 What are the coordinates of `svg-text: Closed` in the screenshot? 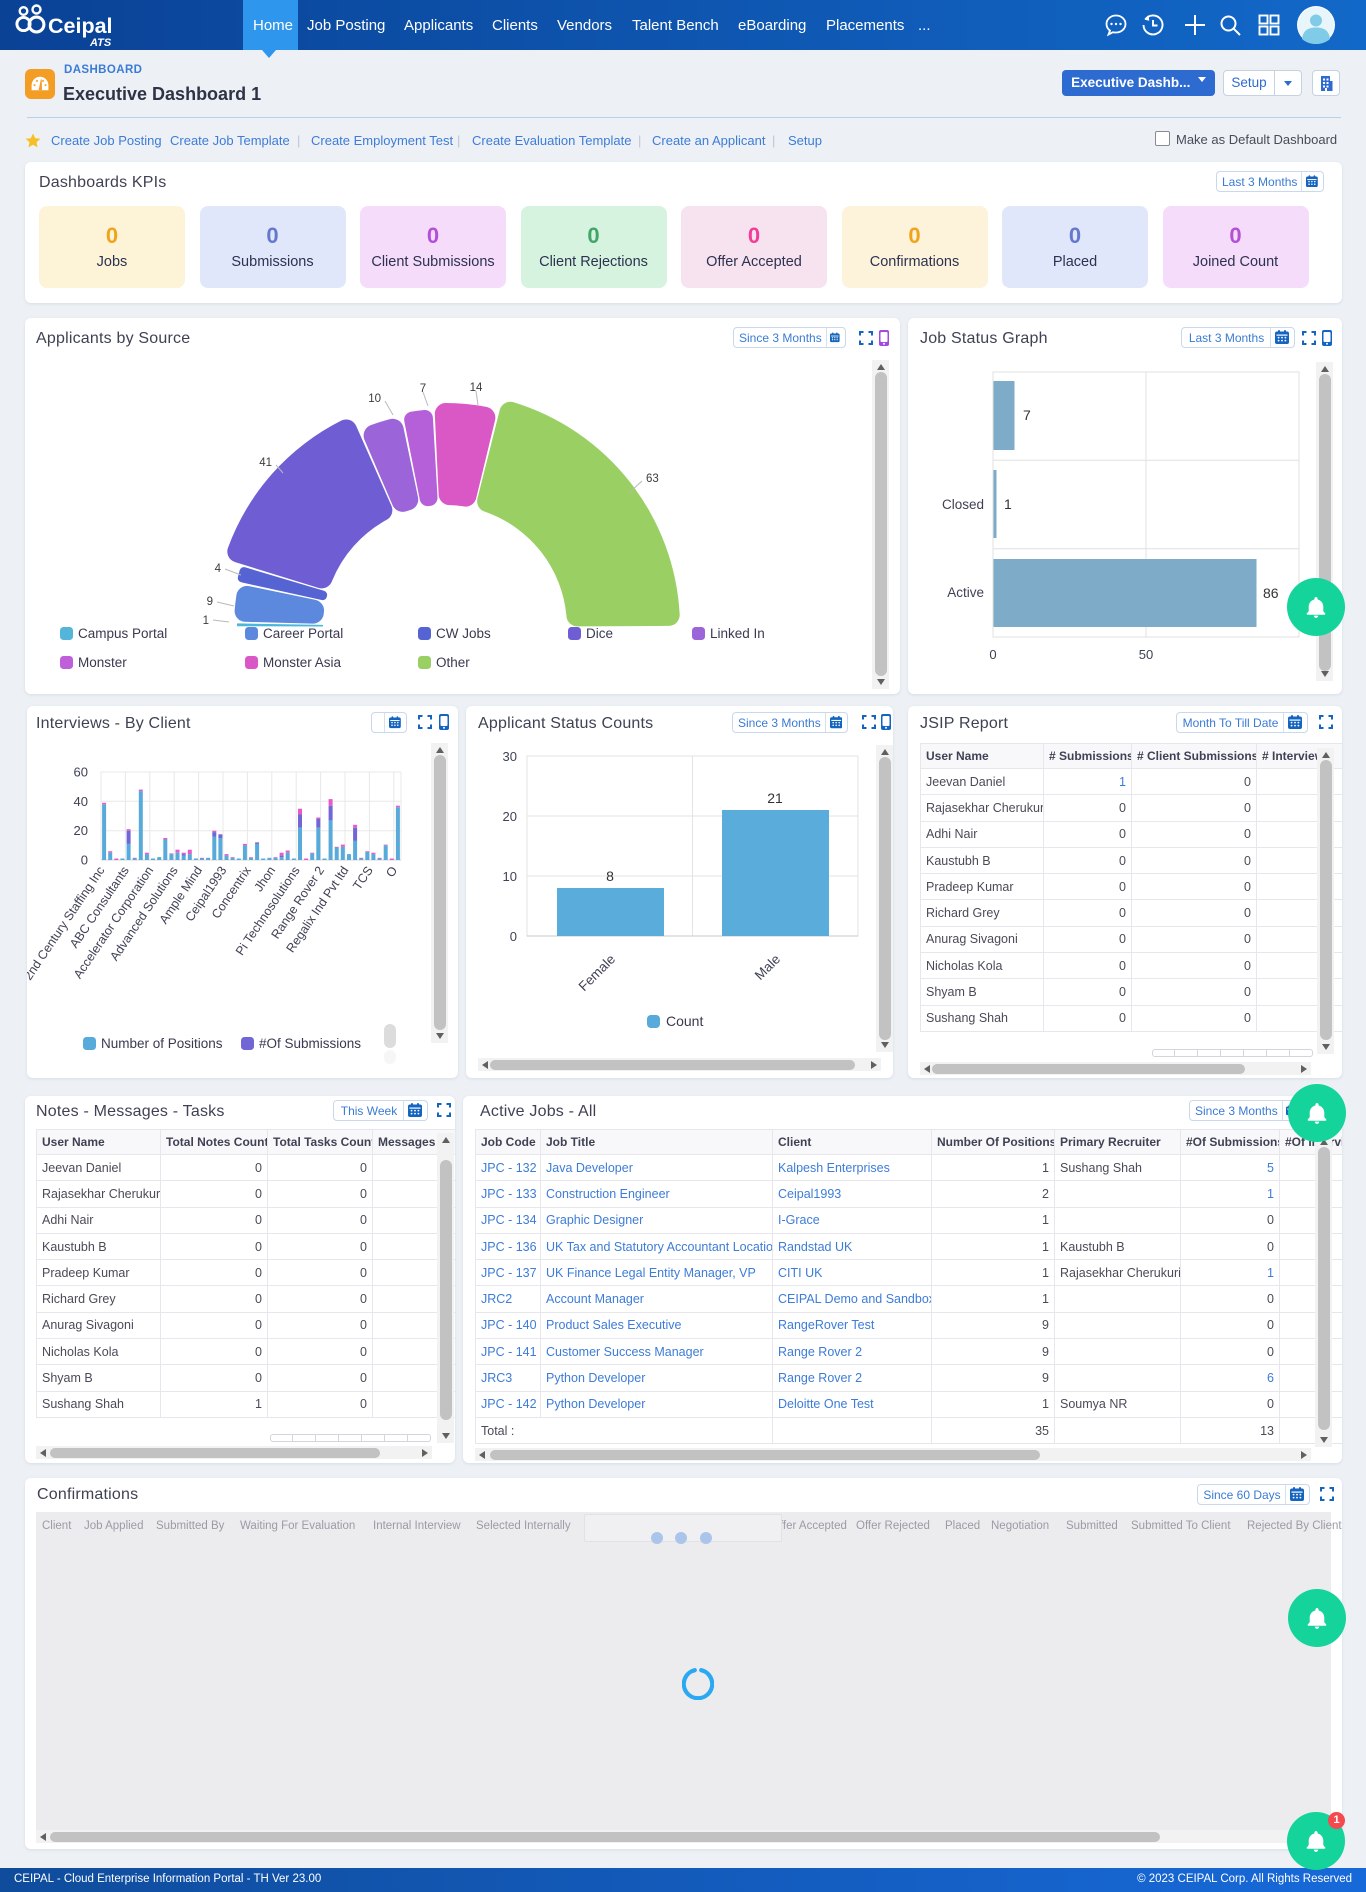 It's located at (963, 504).